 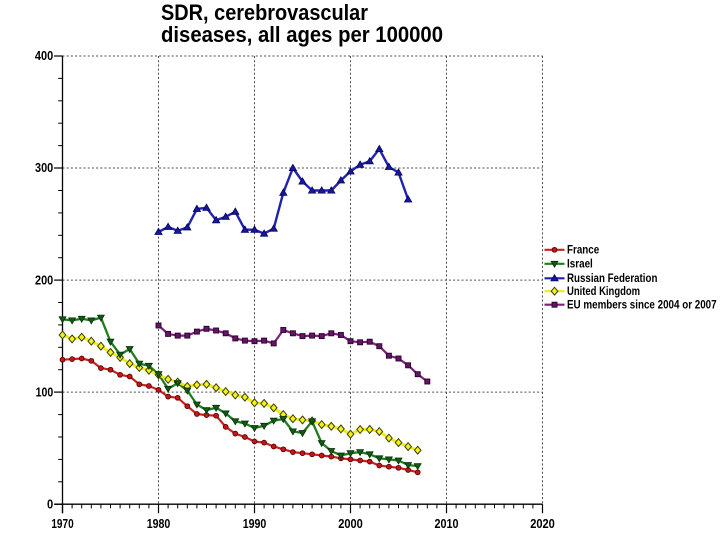 I want to click on svg-text: Russian Federation, so click(x=612, y=278).